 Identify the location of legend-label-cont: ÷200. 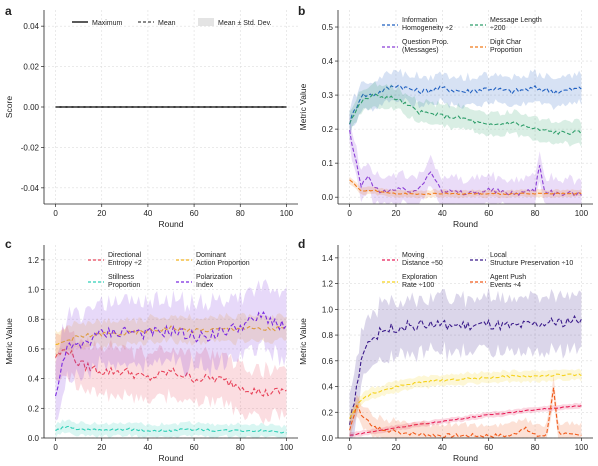
(498, 28).